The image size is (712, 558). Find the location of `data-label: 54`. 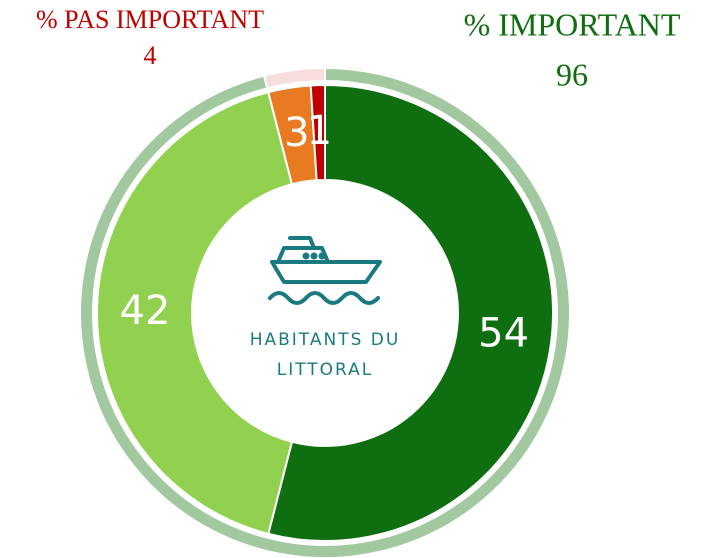

data-label: 54 is located at coordinates (503, 334).